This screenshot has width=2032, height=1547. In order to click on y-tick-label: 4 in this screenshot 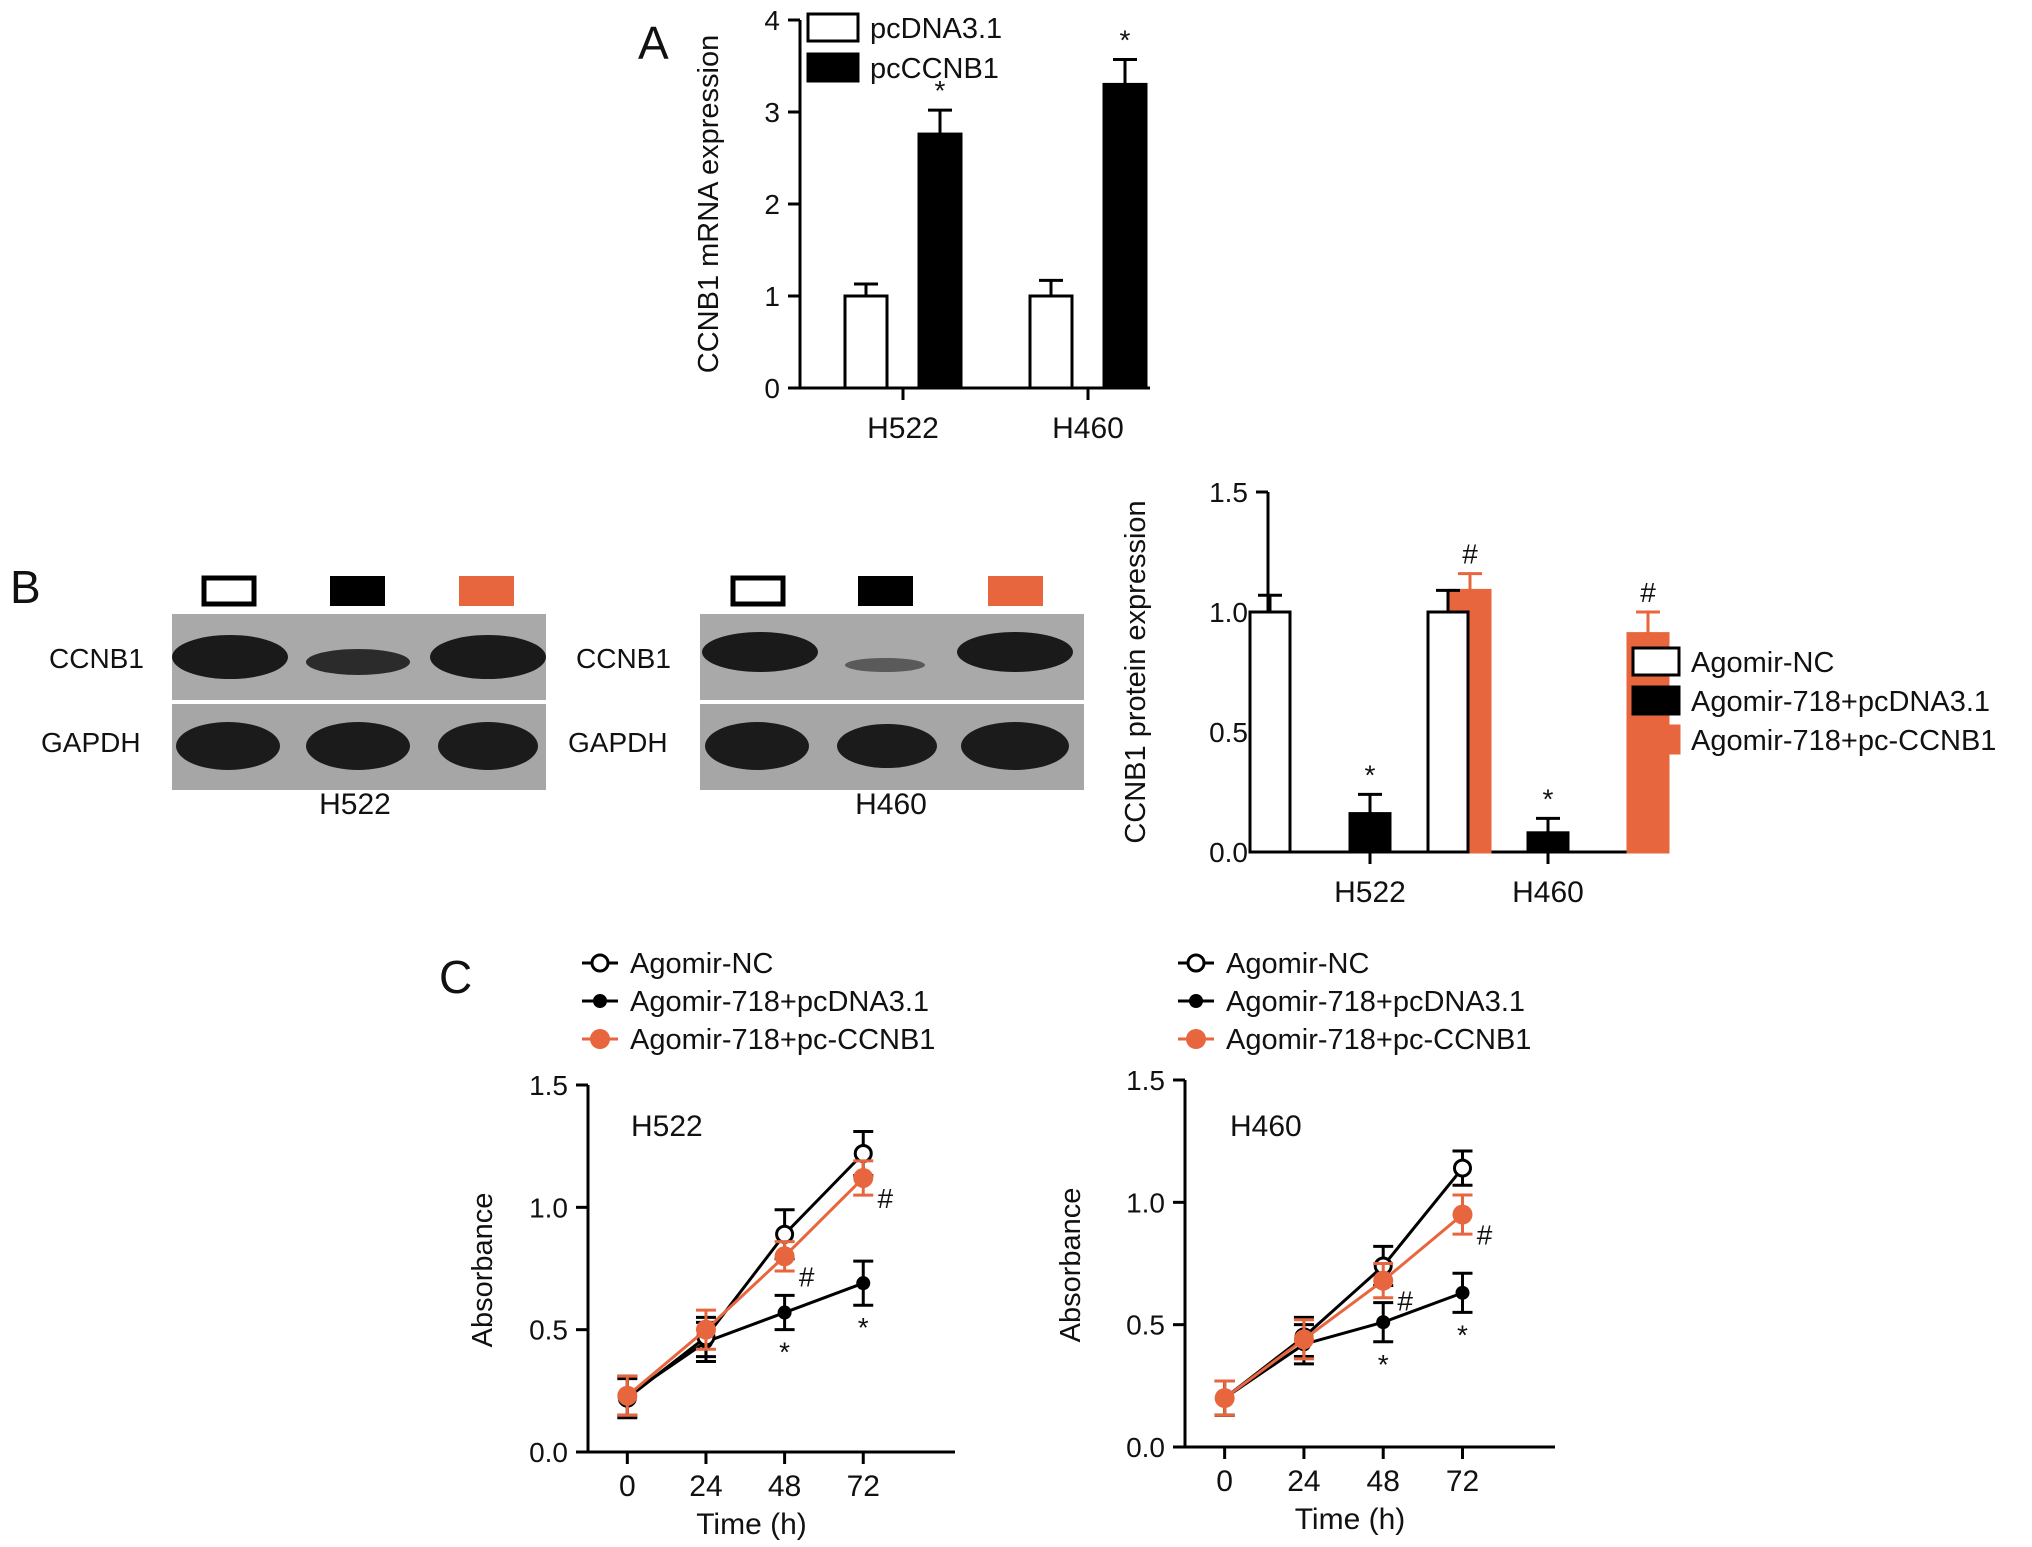, I will do `click(772, 20)`.